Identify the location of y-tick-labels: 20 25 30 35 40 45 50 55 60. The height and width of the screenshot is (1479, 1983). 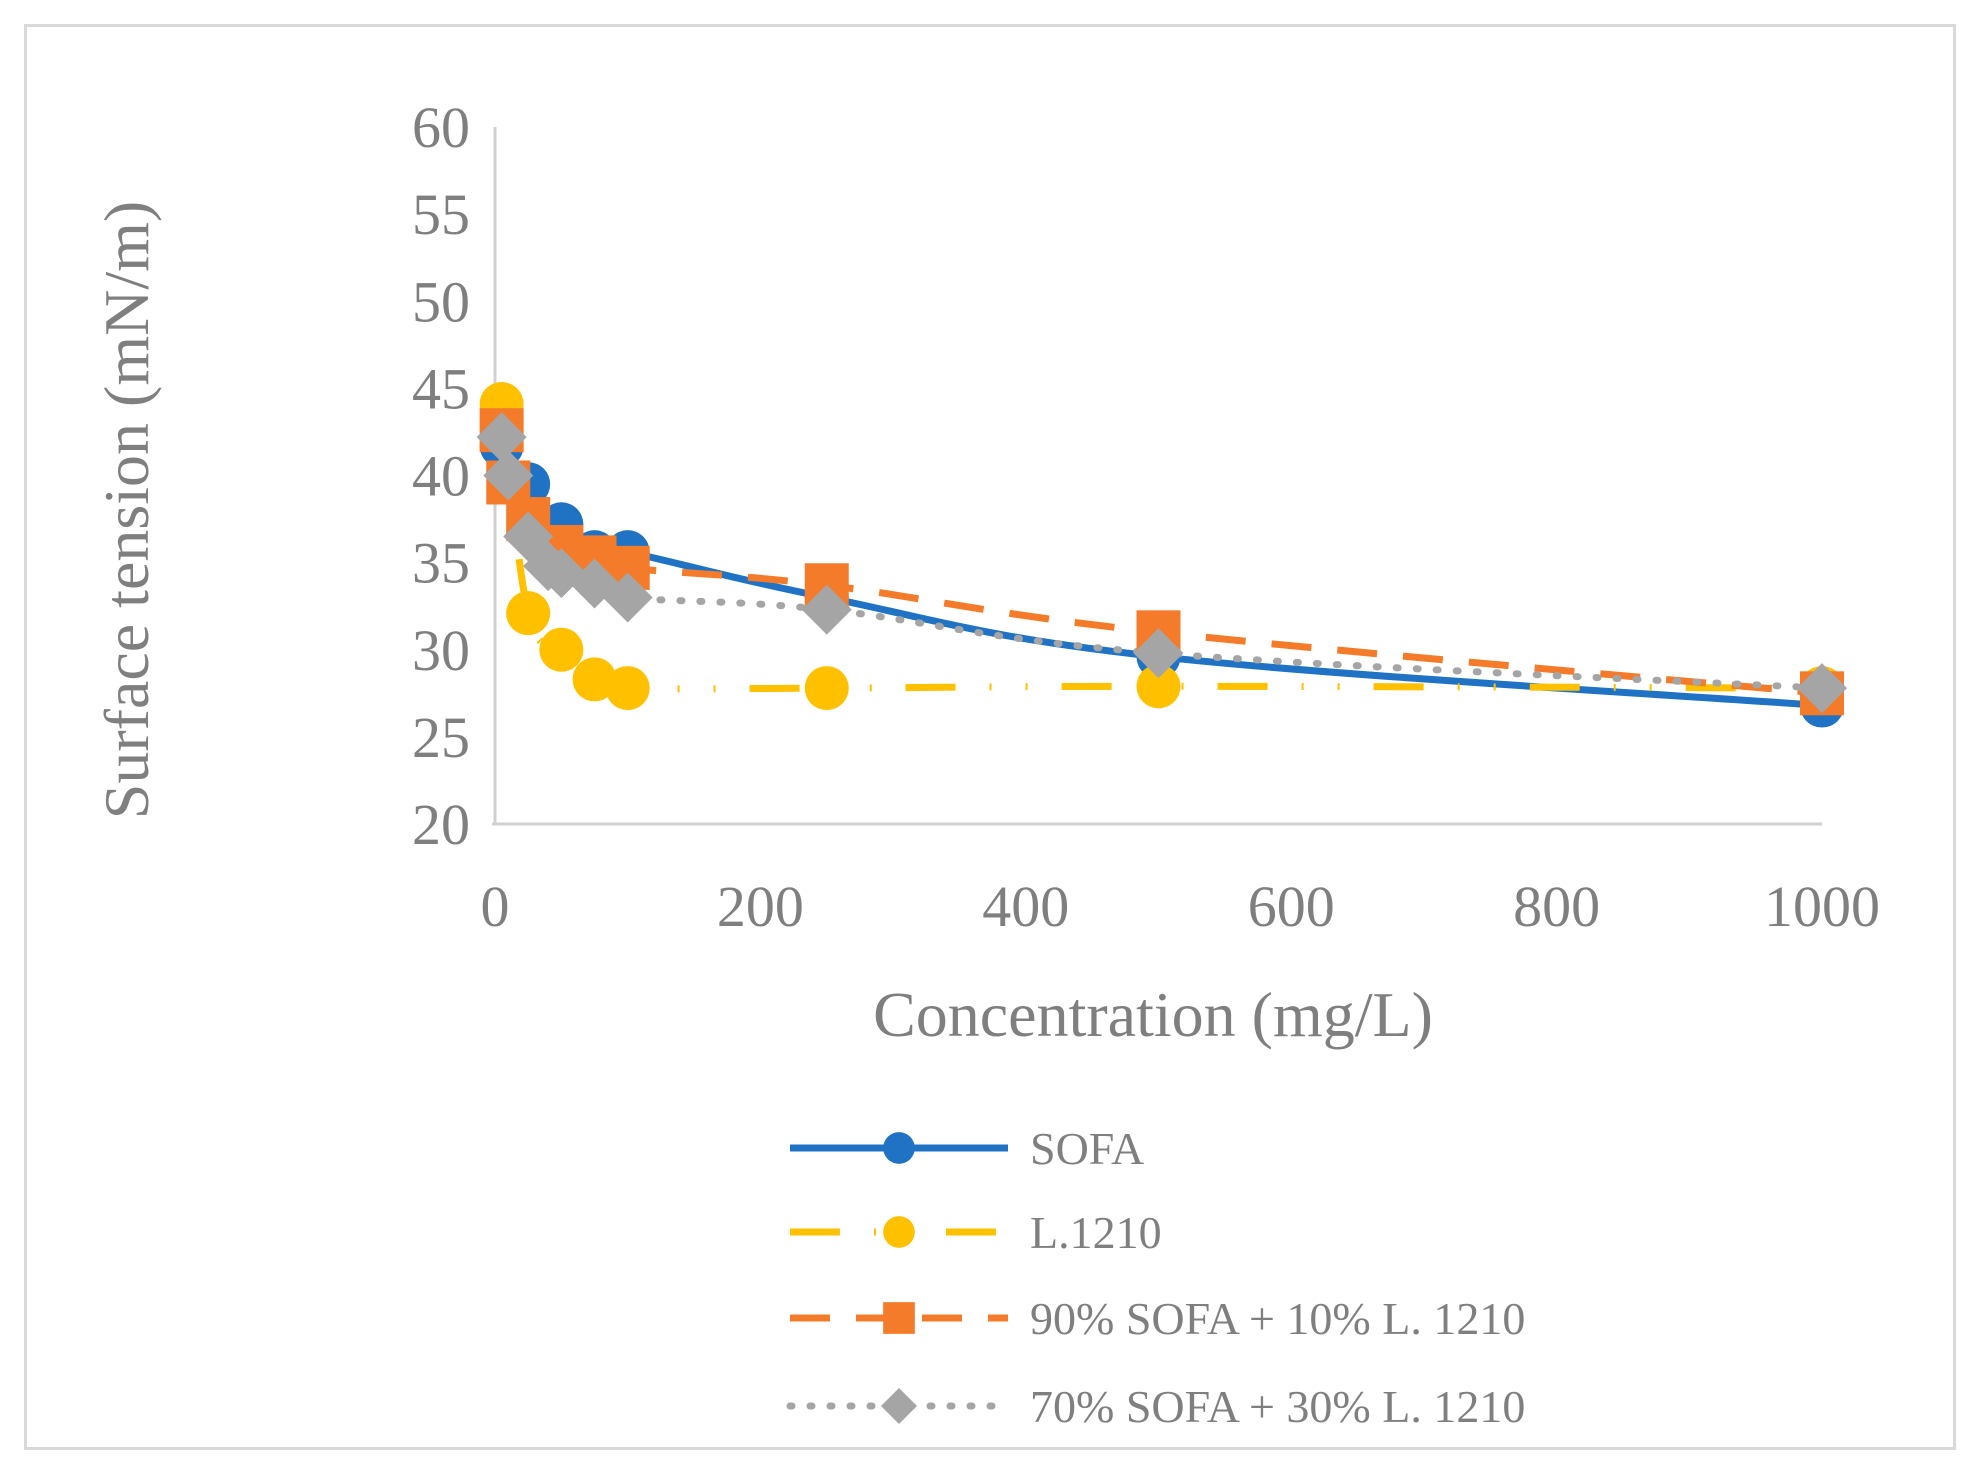
(441, 476).